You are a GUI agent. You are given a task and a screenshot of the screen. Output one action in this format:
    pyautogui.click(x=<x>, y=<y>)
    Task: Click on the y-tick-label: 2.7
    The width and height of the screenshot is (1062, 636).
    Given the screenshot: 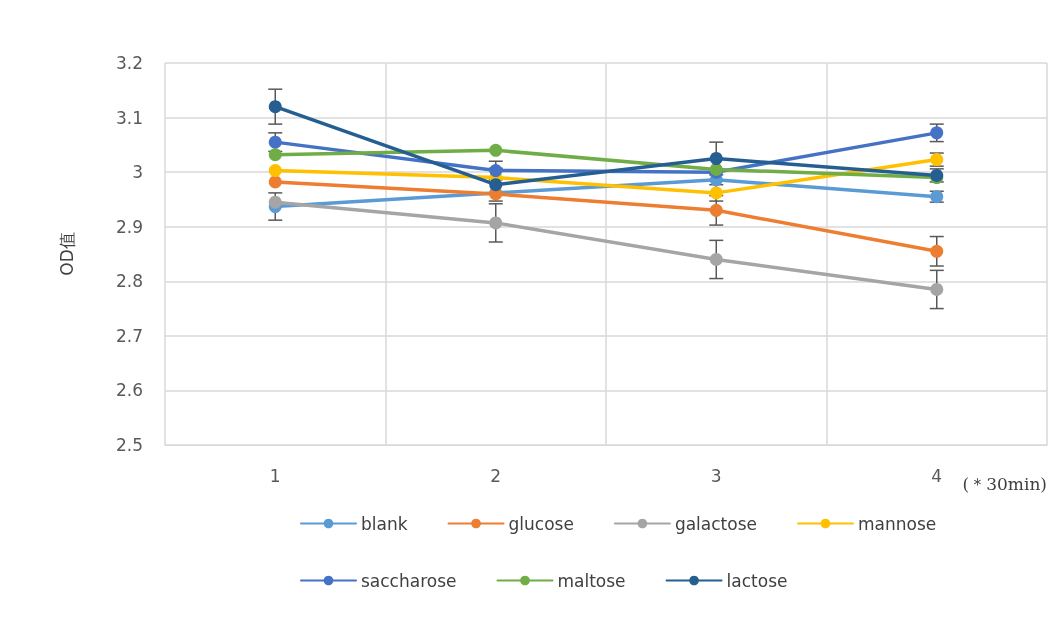 What is the action you would take?
    pyautogui.click(x=129, y=335)
    